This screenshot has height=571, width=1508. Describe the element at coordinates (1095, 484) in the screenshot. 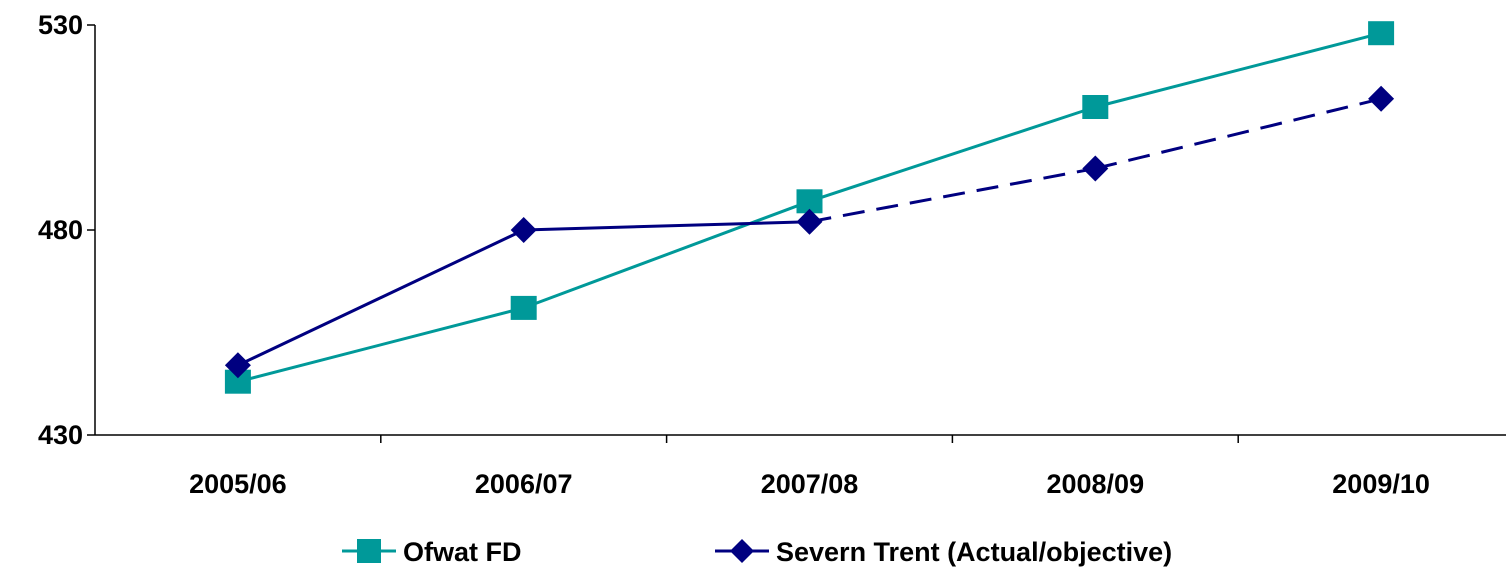

I see `x-tick-label: 2008/09` at that location.